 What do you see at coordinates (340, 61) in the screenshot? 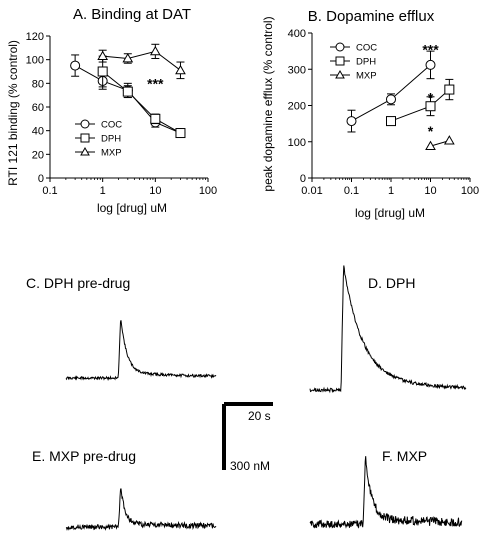
I see `panel-b-legend-dph-marker` at bounding box center [340, 61].